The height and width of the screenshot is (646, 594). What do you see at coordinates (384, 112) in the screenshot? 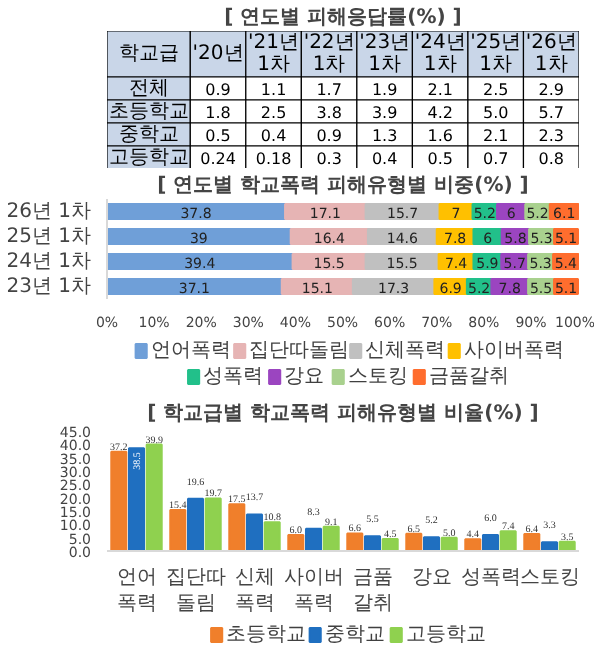
I see `data-label: 3.9` at bounding box center [384, 112].